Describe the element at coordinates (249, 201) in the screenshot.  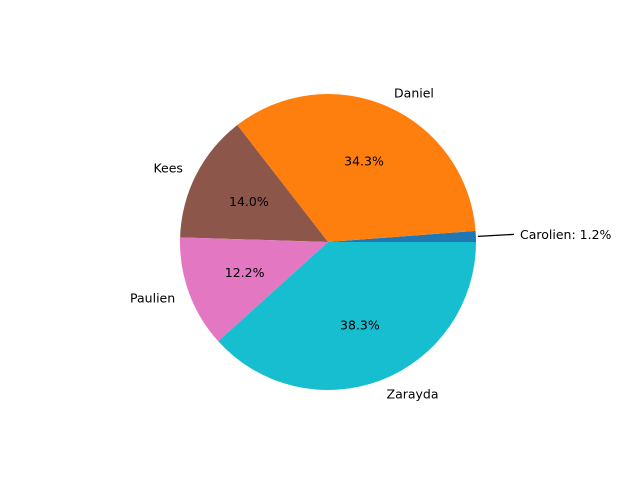
I see `percent-label-kees: 14.0%` at that location.